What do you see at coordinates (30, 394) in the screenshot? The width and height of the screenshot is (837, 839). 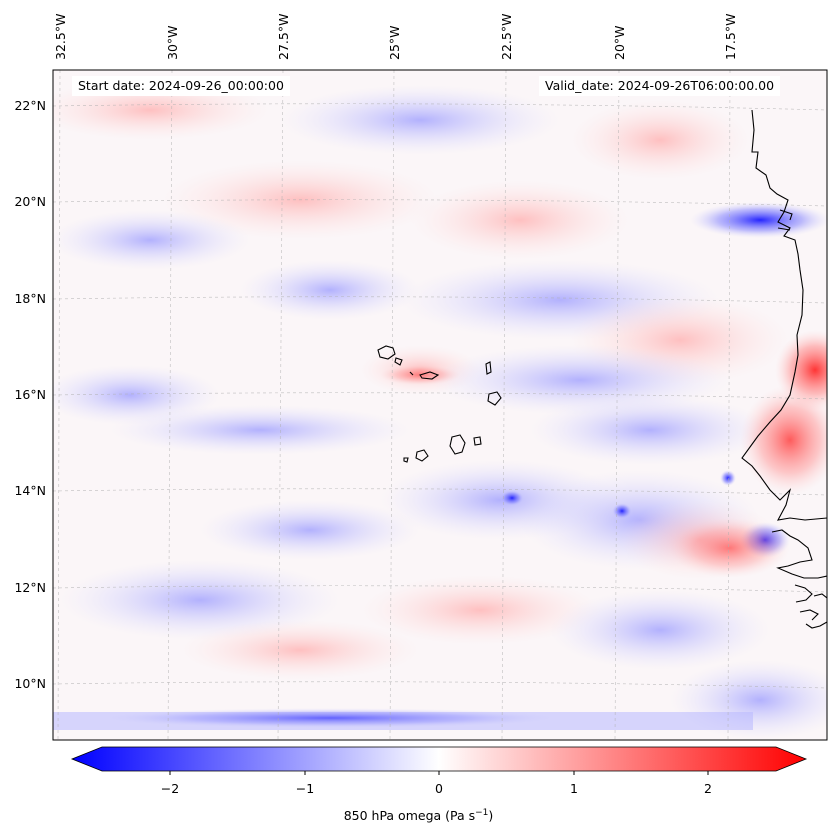 I see `lat-label-16n: 16°N` at bounding box center [30, 394].